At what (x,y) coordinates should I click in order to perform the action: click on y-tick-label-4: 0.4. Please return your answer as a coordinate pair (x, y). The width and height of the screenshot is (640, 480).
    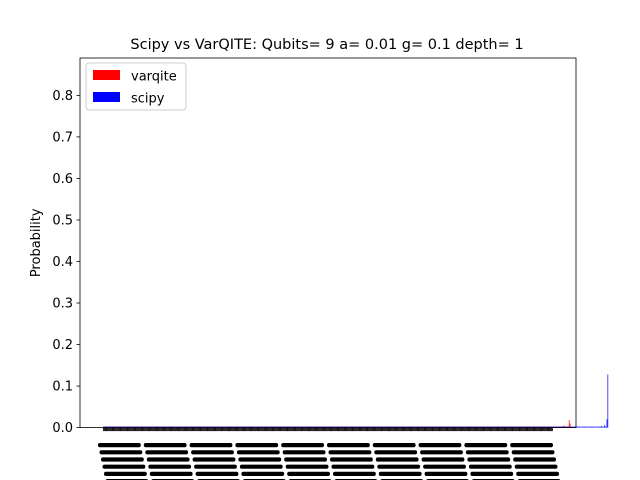
    Looking at the image, I should click on (62, 262).